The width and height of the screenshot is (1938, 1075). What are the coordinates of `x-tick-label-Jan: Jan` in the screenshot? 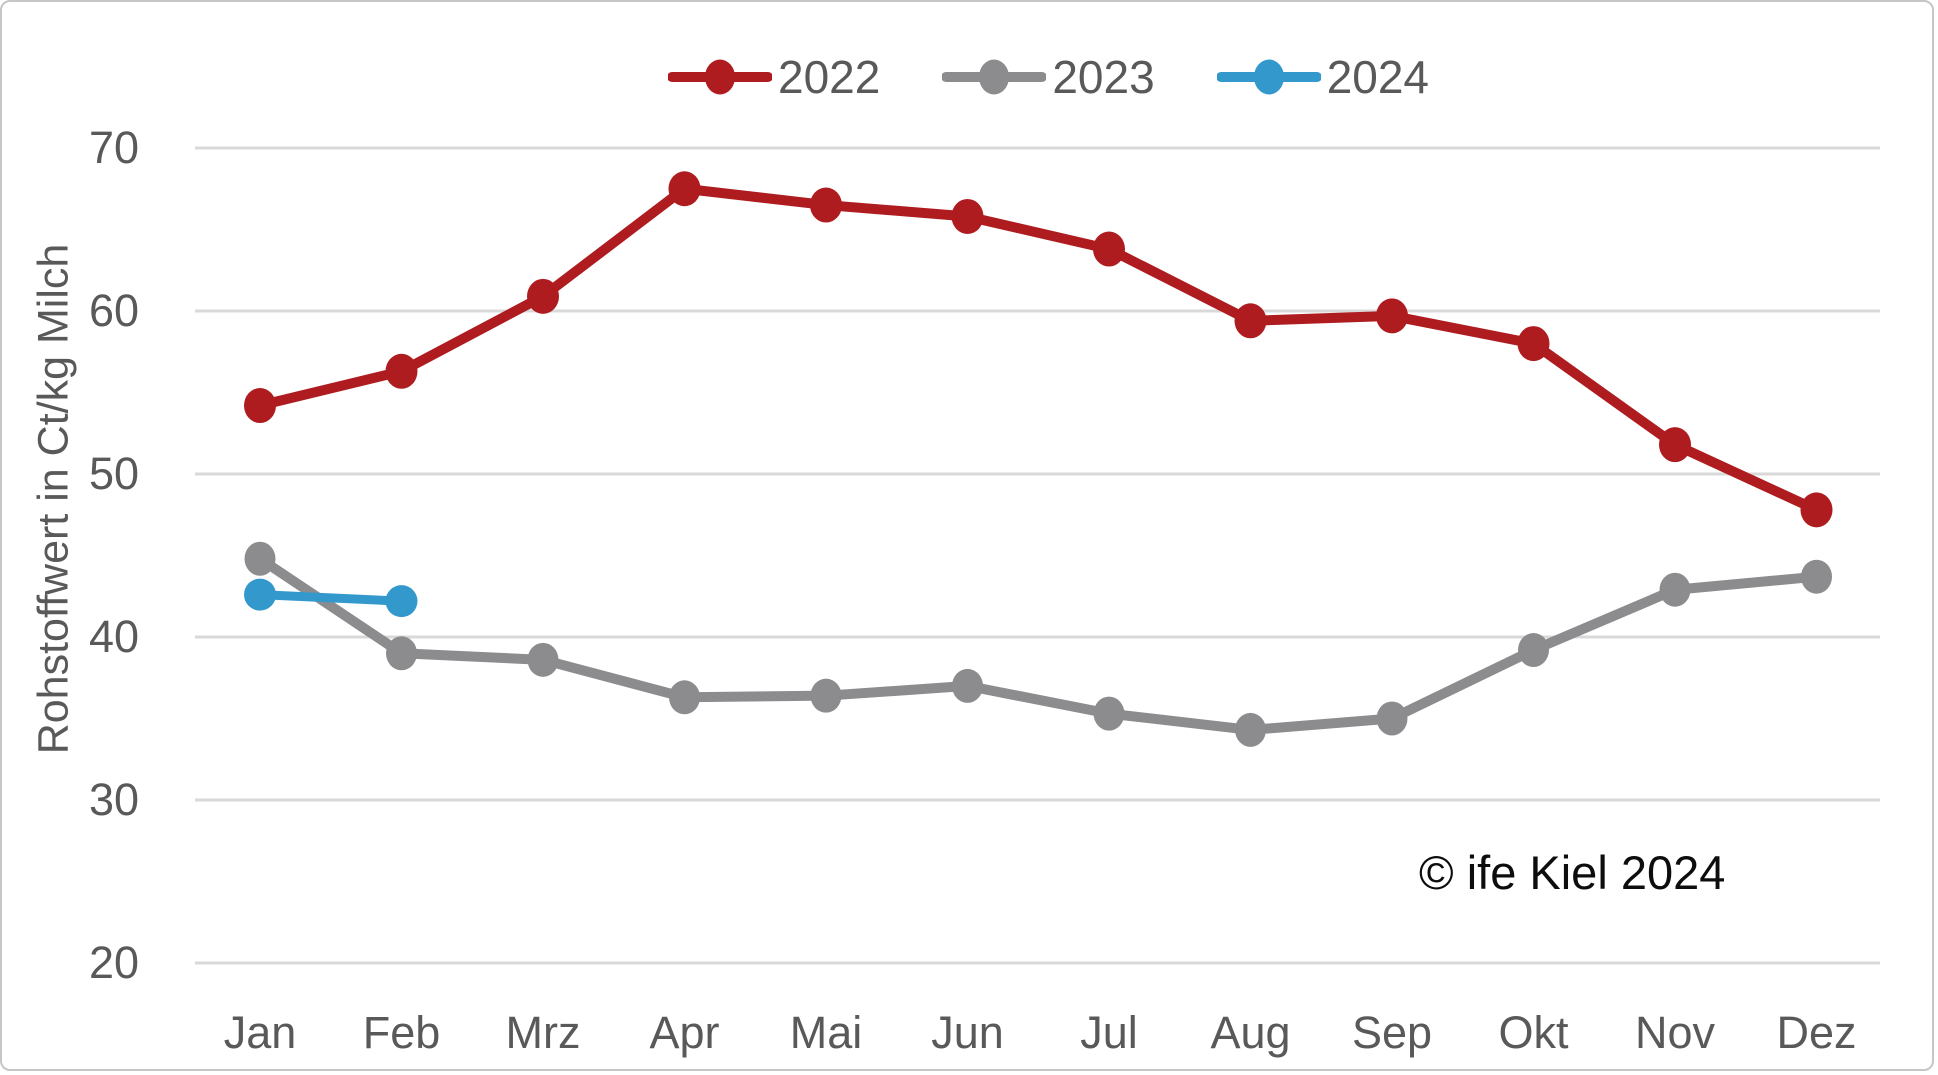 It's located at (260, 1032).